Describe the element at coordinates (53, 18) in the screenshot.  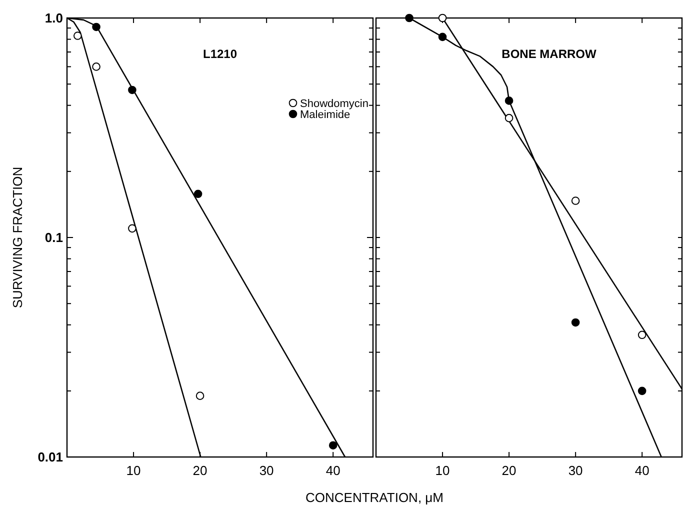
I see `y-tick-label: 1.0` at that location.